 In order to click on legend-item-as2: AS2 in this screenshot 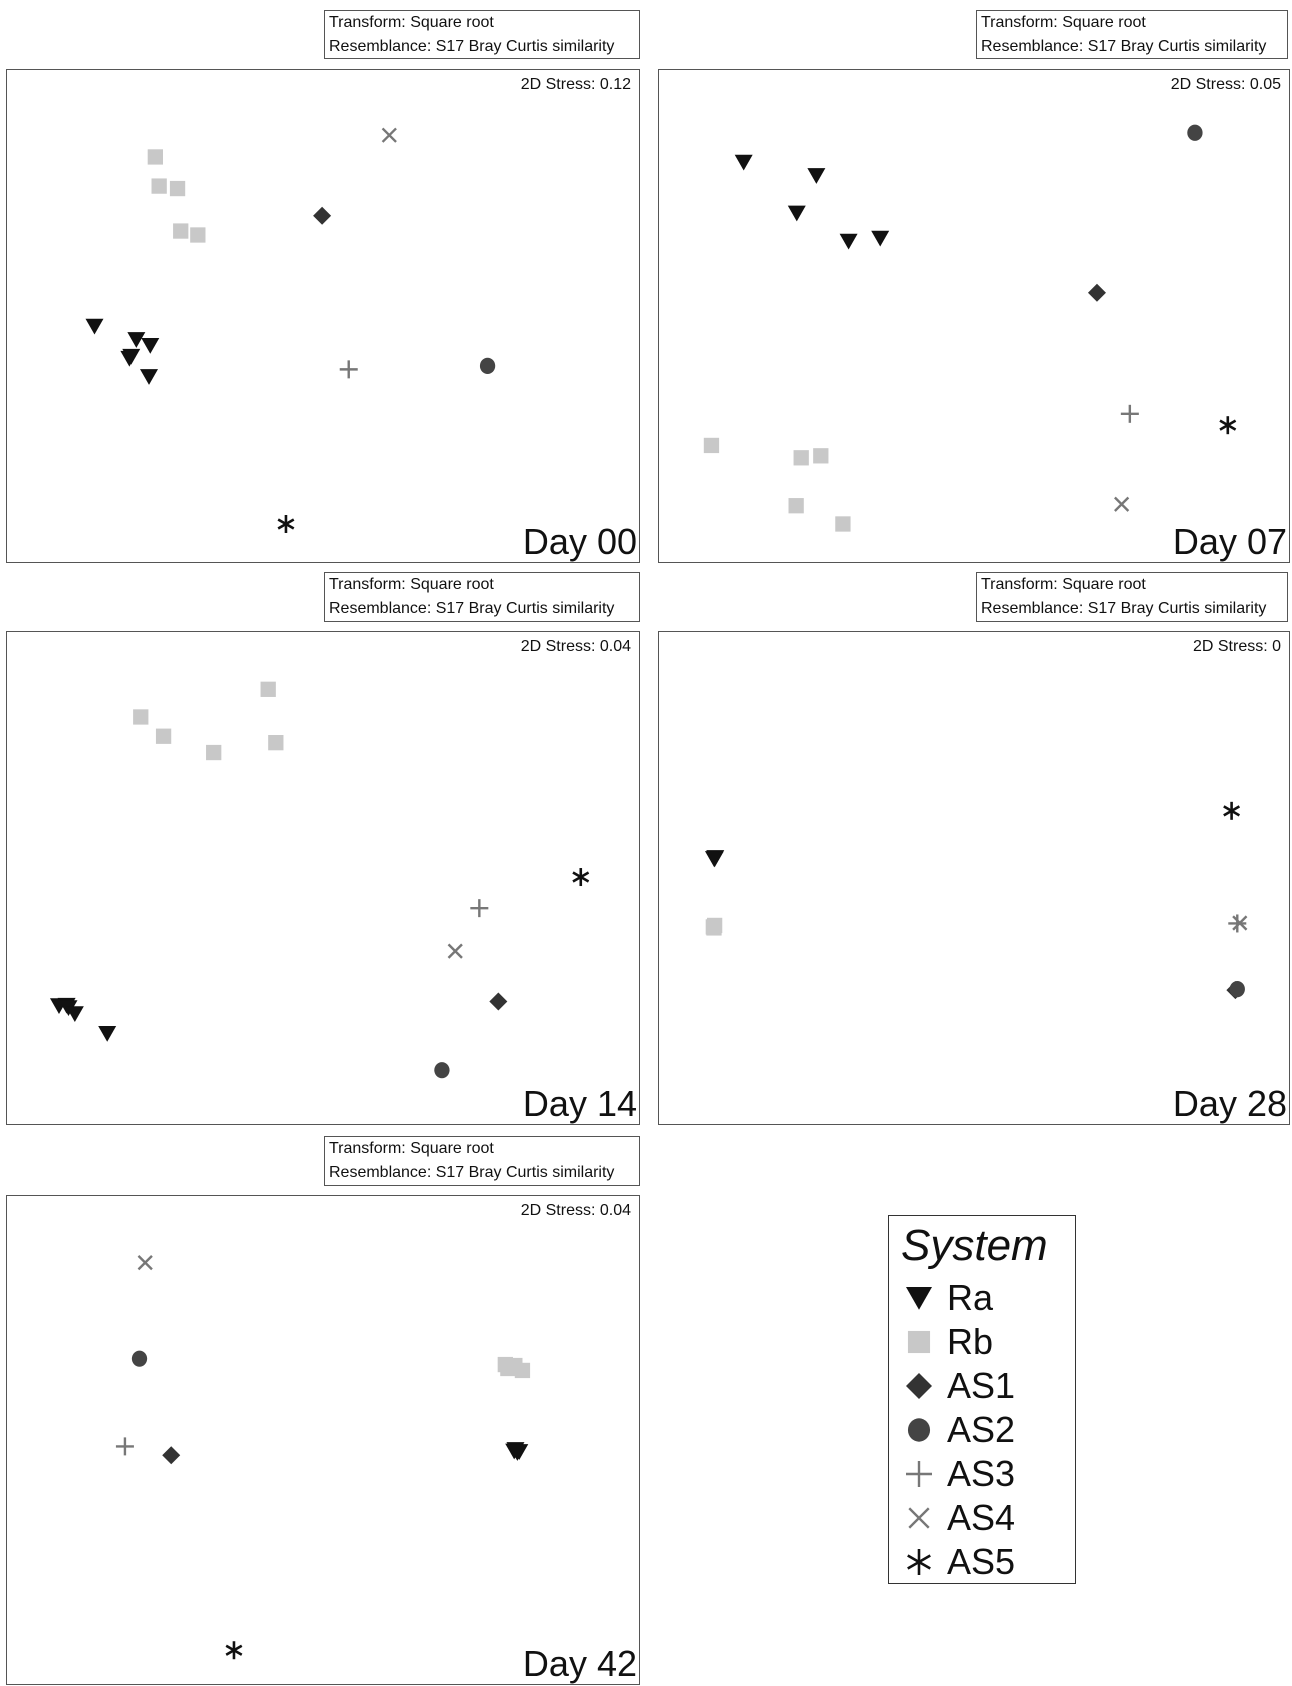, I will do `click(984, 1430)`.